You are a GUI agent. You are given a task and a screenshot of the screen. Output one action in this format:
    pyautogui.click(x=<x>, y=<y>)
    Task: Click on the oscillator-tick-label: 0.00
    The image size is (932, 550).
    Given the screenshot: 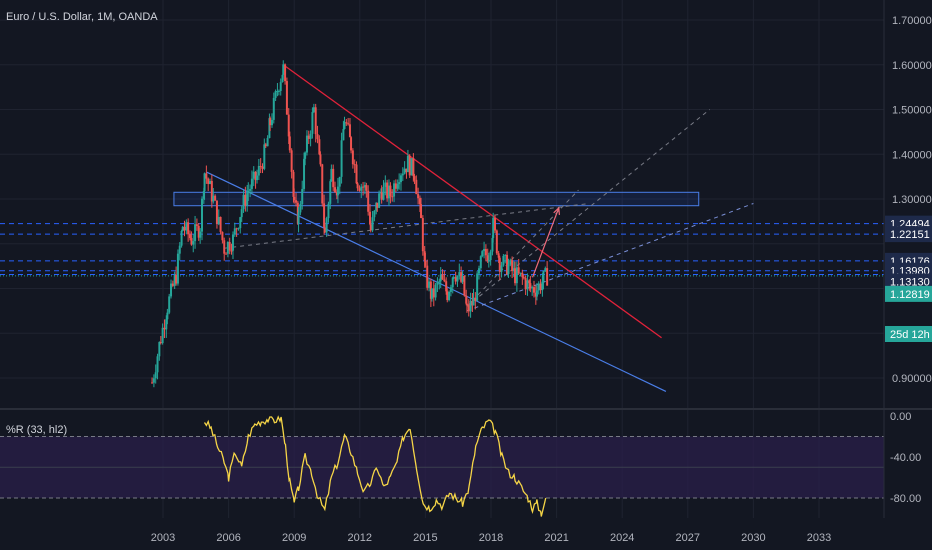 What is the action you would take?
    pyautogui.click(x=900, y=417)
    